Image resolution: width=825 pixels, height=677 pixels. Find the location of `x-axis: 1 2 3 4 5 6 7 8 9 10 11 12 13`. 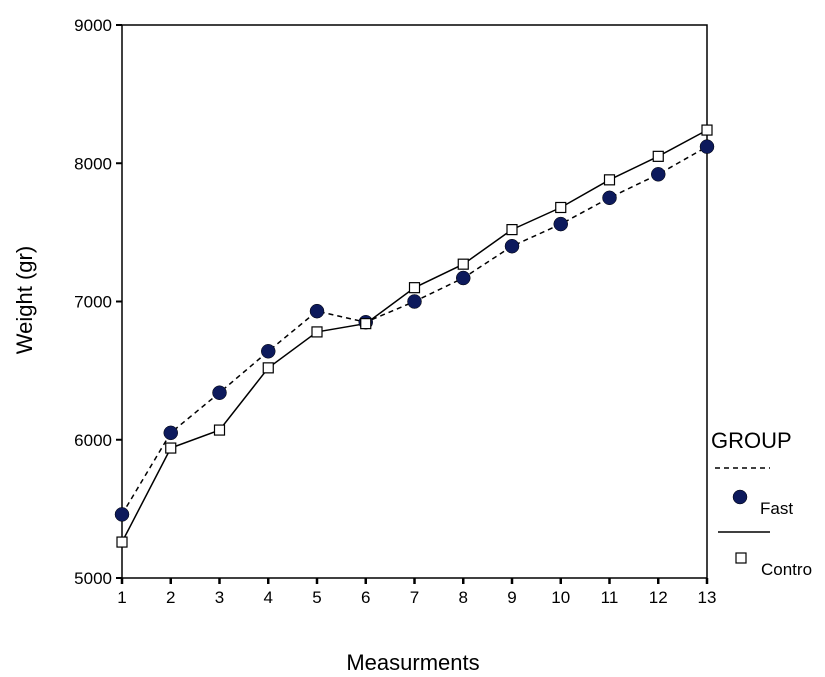

x-axis: 1 2 3 4 5 6 7 8 9 10 11 12 13 is located at coordinates (416, 592).